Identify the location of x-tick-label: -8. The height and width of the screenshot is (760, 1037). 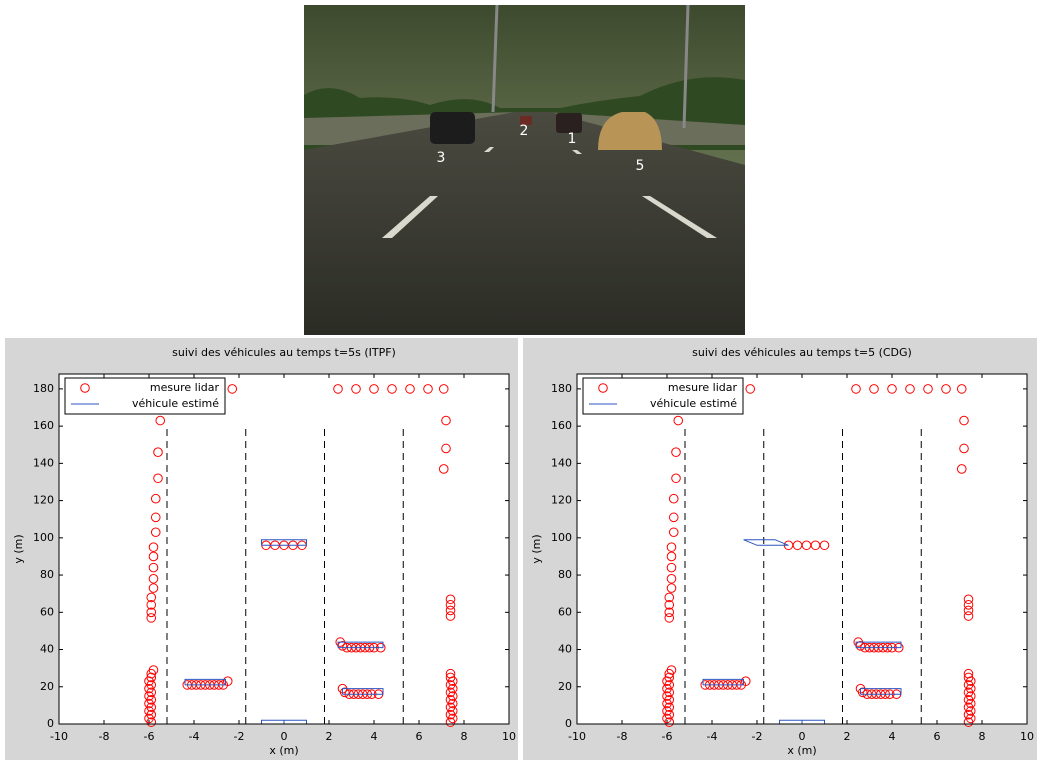
(622, 736).